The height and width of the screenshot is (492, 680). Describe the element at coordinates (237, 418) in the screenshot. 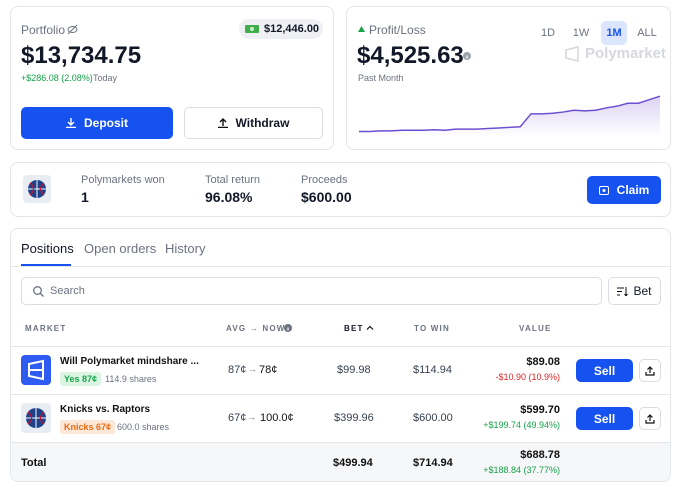

I see `avg-price: 67¢` at that location.